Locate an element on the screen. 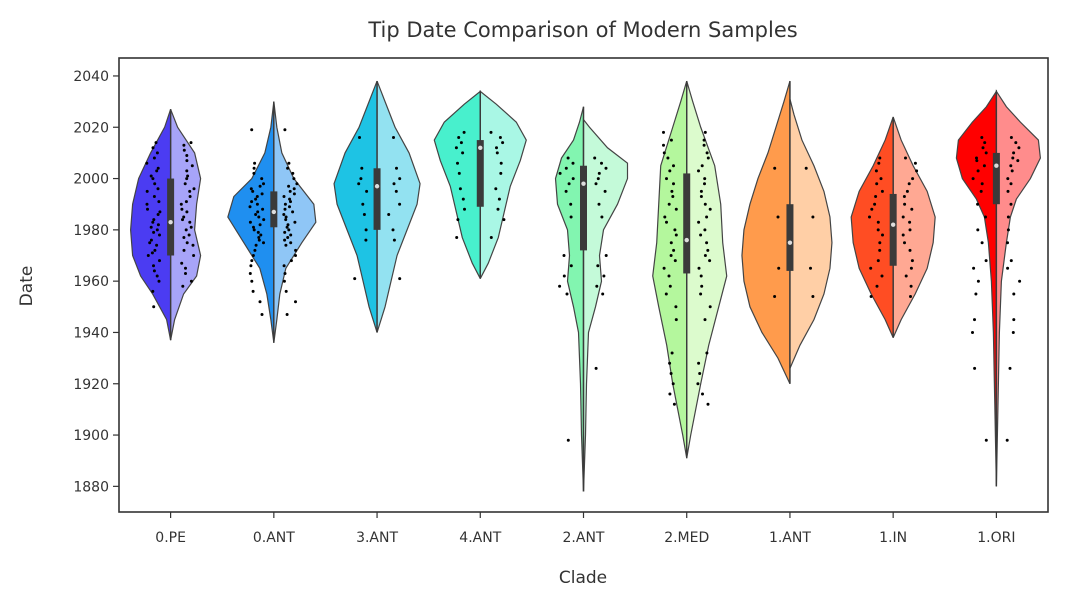  violin-2.MED is located at coordinates (690, 269).